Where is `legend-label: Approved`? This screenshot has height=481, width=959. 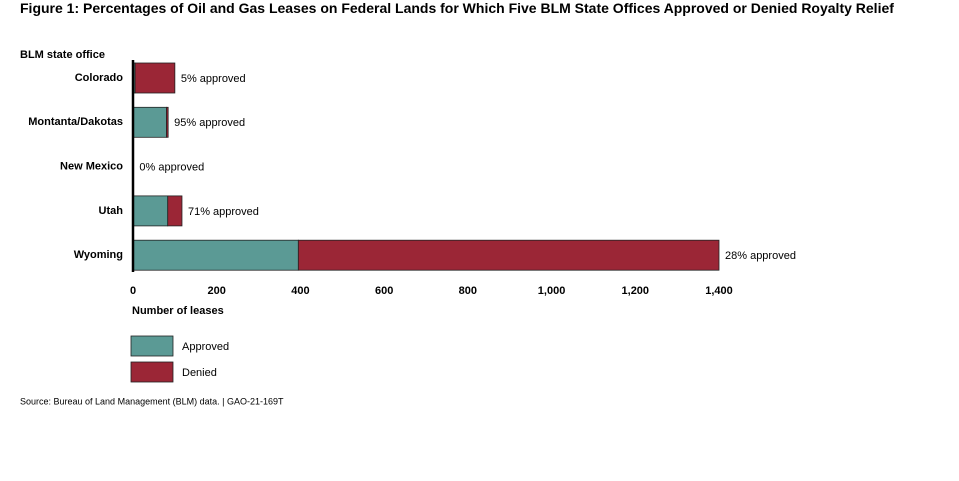
legend-label: Approved is located at coordinates (205, 347).